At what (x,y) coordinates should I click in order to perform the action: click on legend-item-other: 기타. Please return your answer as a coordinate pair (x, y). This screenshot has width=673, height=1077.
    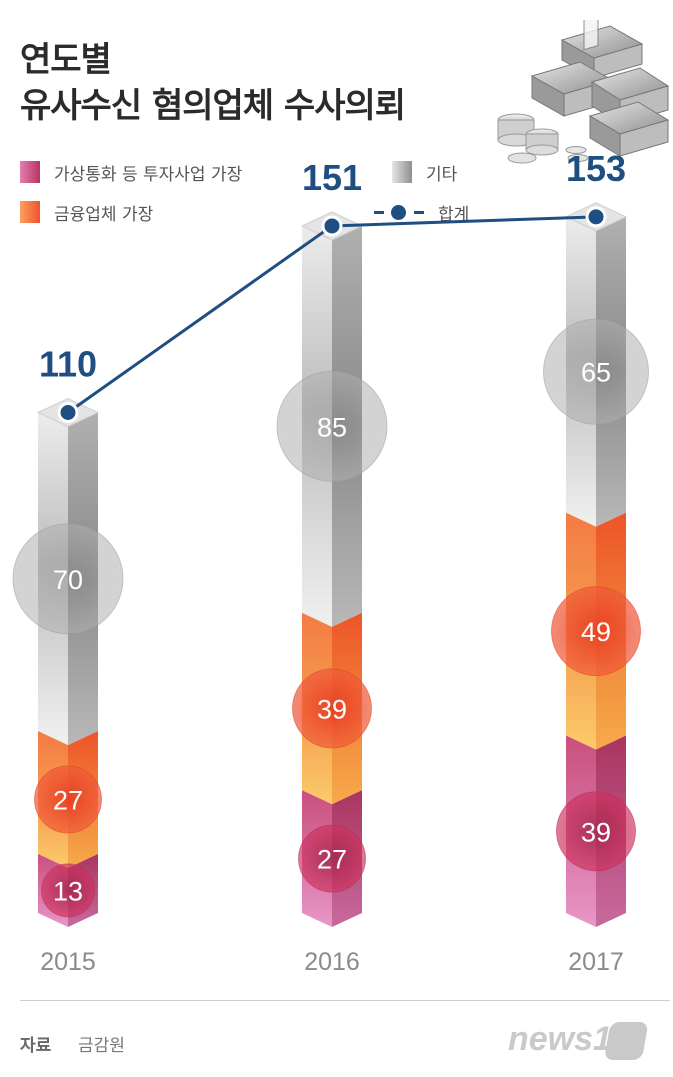
    Looking at the image, I should click on (425, 172).